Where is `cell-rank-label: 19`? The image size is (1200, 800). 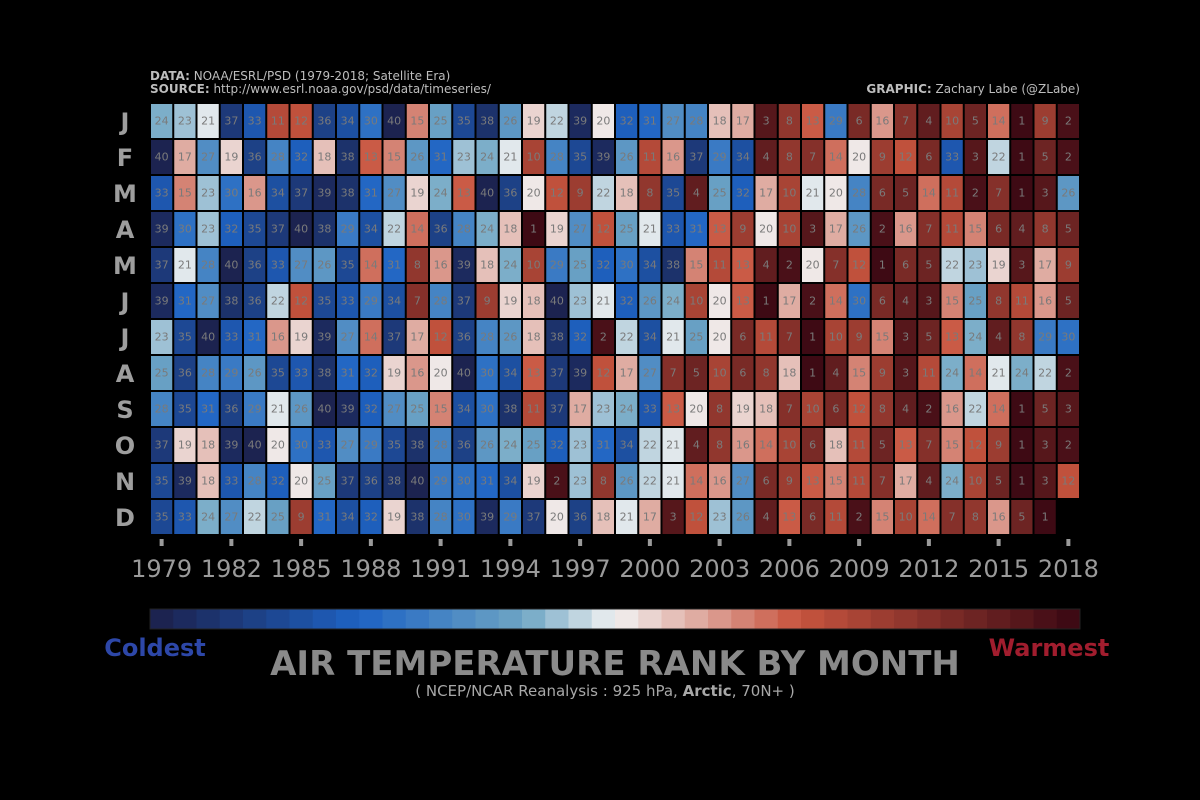
cell-rank-label: 19 is located at coordinates (394, 517).